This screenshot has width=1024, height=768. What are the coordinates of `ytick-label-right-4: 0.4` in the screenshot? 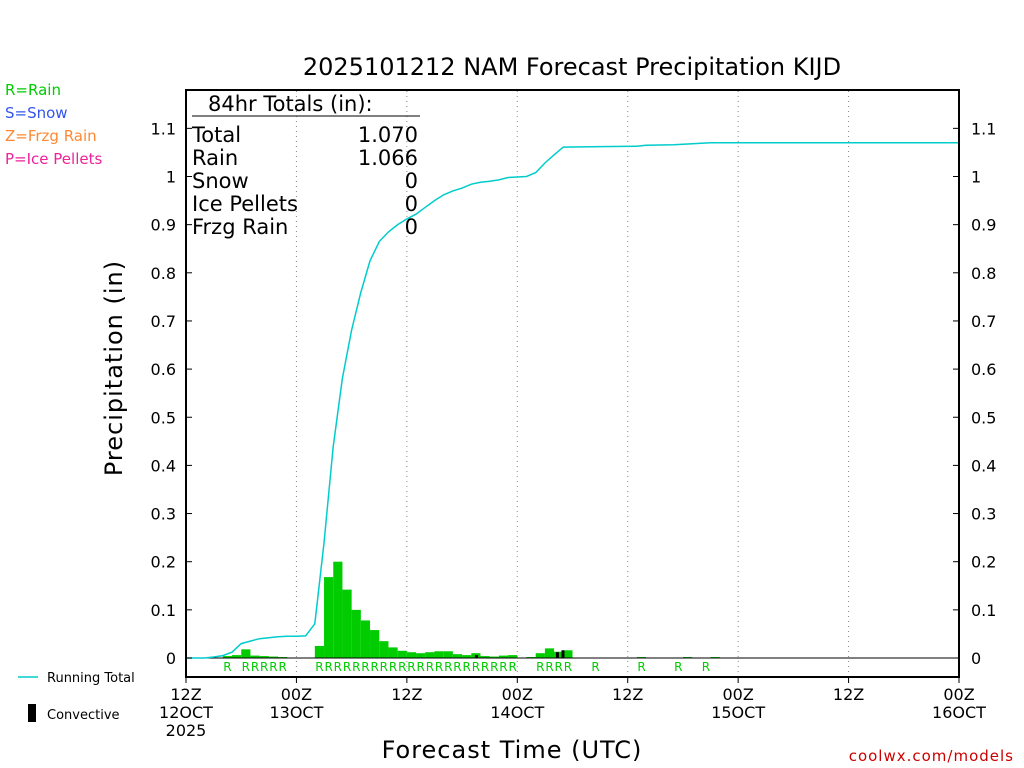 It's located at (983, 465).